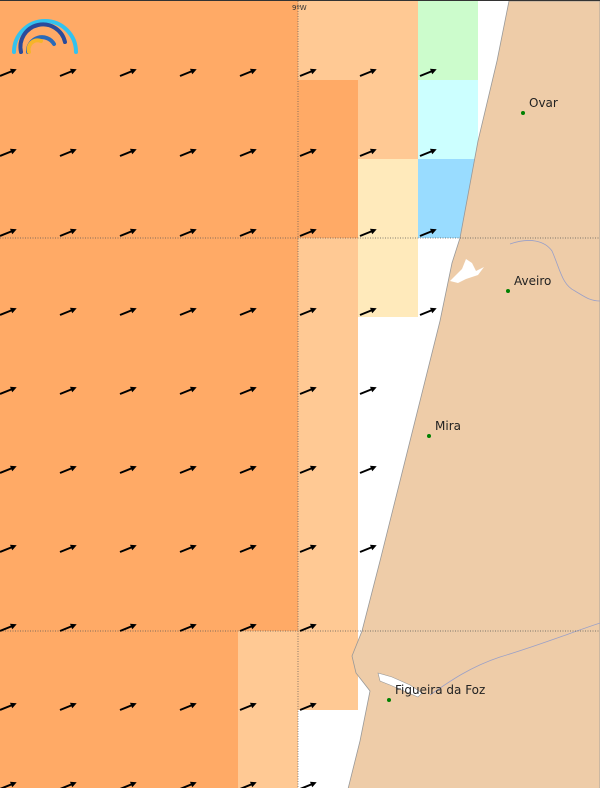 This screenshot has width=600, height=788. I want to click on city-label: Ovar, so click(543, 103).